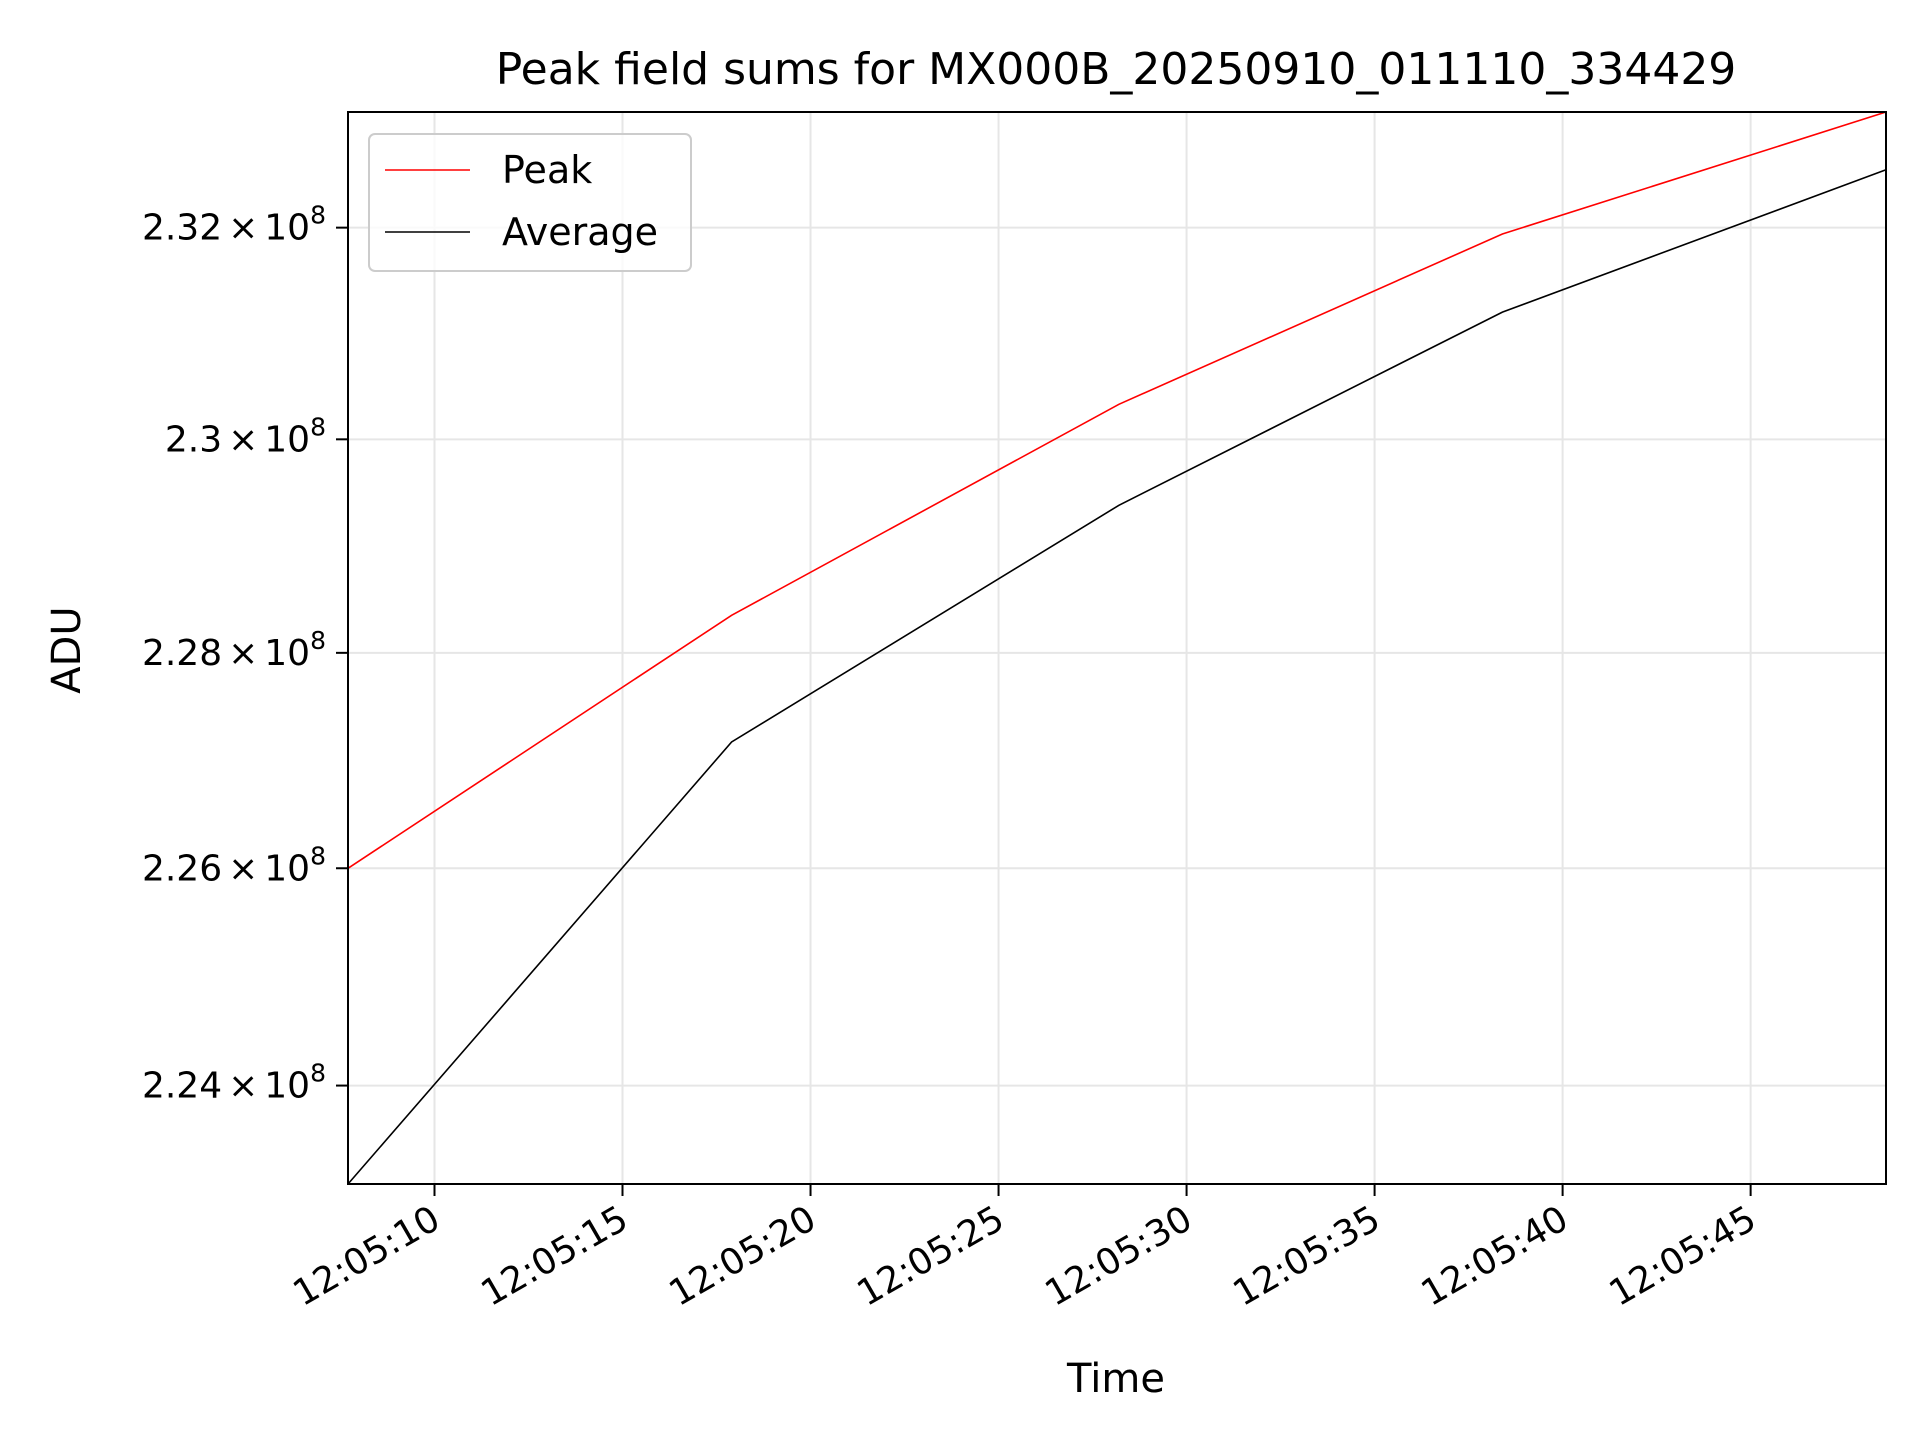  I want to click on y-tick-mantissa: 2.28, so click(182, 653).